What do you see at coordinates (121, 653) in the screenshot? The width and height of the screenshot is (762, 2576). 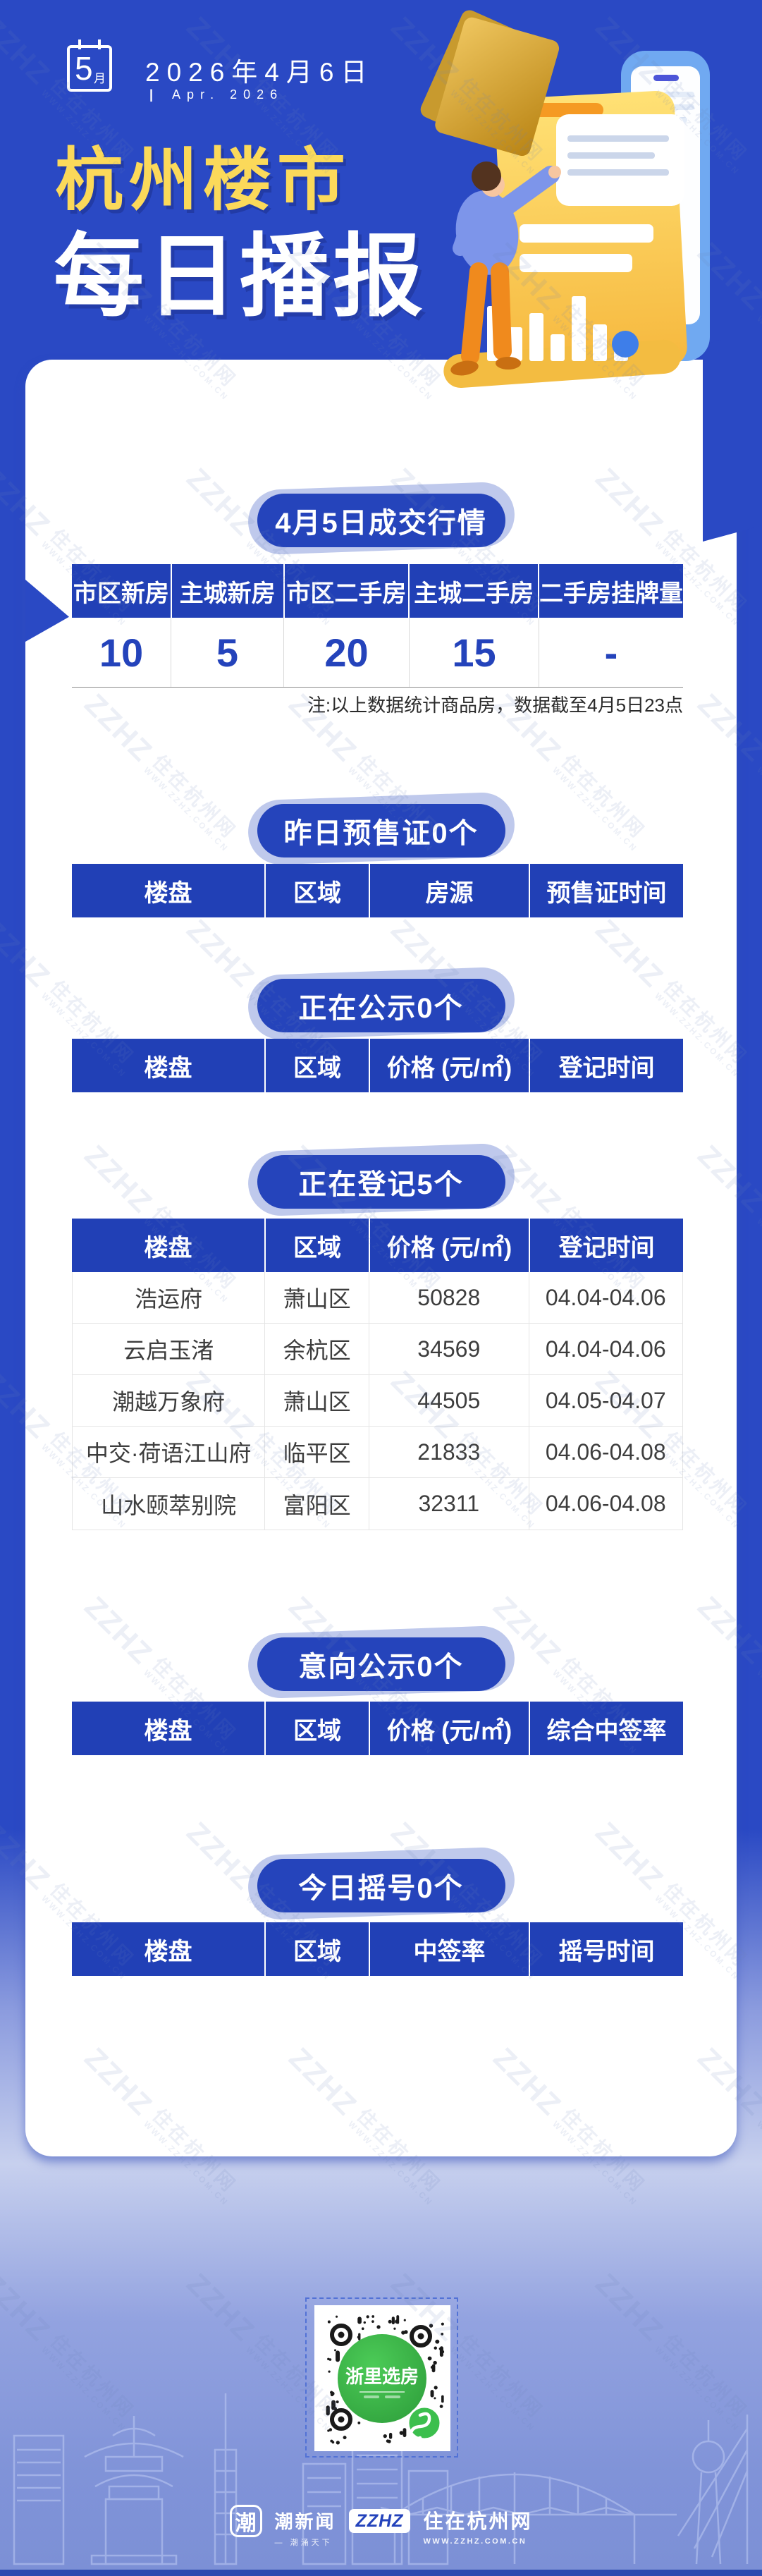 I see `deal-value: 10` at bounding box center [121, 653].